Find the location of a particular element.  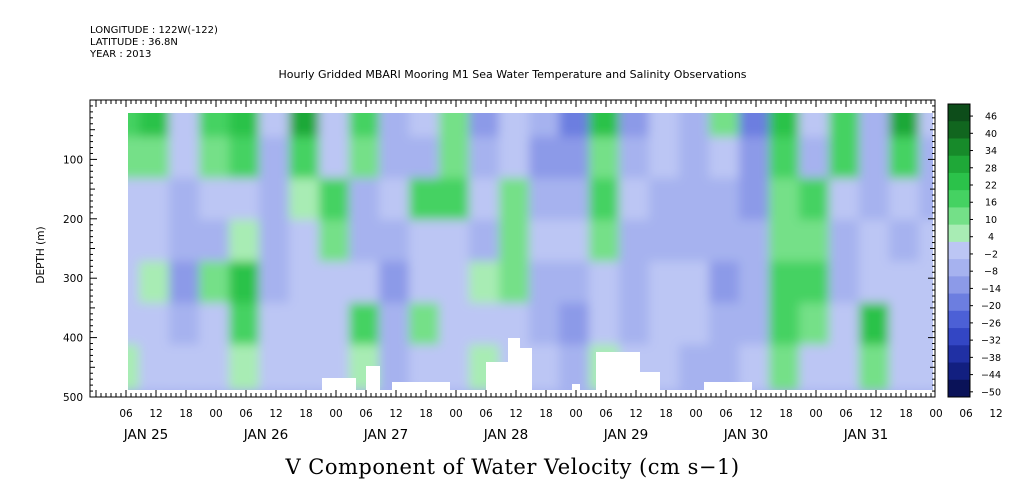

missing-data-region is located at coordinates (498, 376).